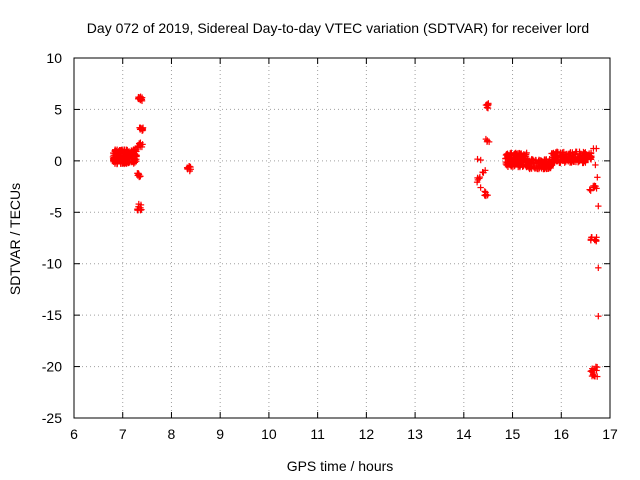  Describe the element at coordinates (58, 161) in the screenshot. I see `y-tick-label: 0` at that location.